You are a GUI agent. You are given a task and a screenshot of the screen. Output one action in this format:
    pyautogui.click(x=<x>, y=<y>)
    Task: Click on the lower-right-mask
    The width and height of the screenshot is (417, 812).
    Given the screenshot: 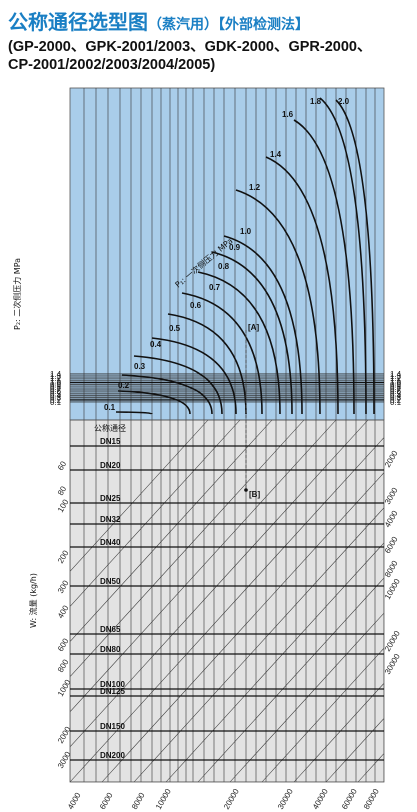 What is the action you would take?
    pyautogui.click(x=400, y=616)
    